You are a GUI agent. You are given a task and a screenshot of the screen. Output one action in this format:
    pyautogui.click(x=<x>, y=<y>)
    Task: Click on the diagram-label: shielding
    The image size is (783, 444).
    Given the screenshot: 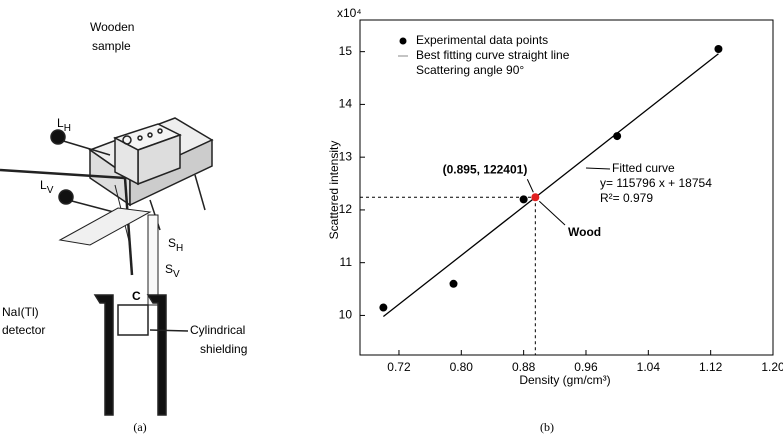 What is the action you would take?
    pyautogui.click(x=223, y=349)
    